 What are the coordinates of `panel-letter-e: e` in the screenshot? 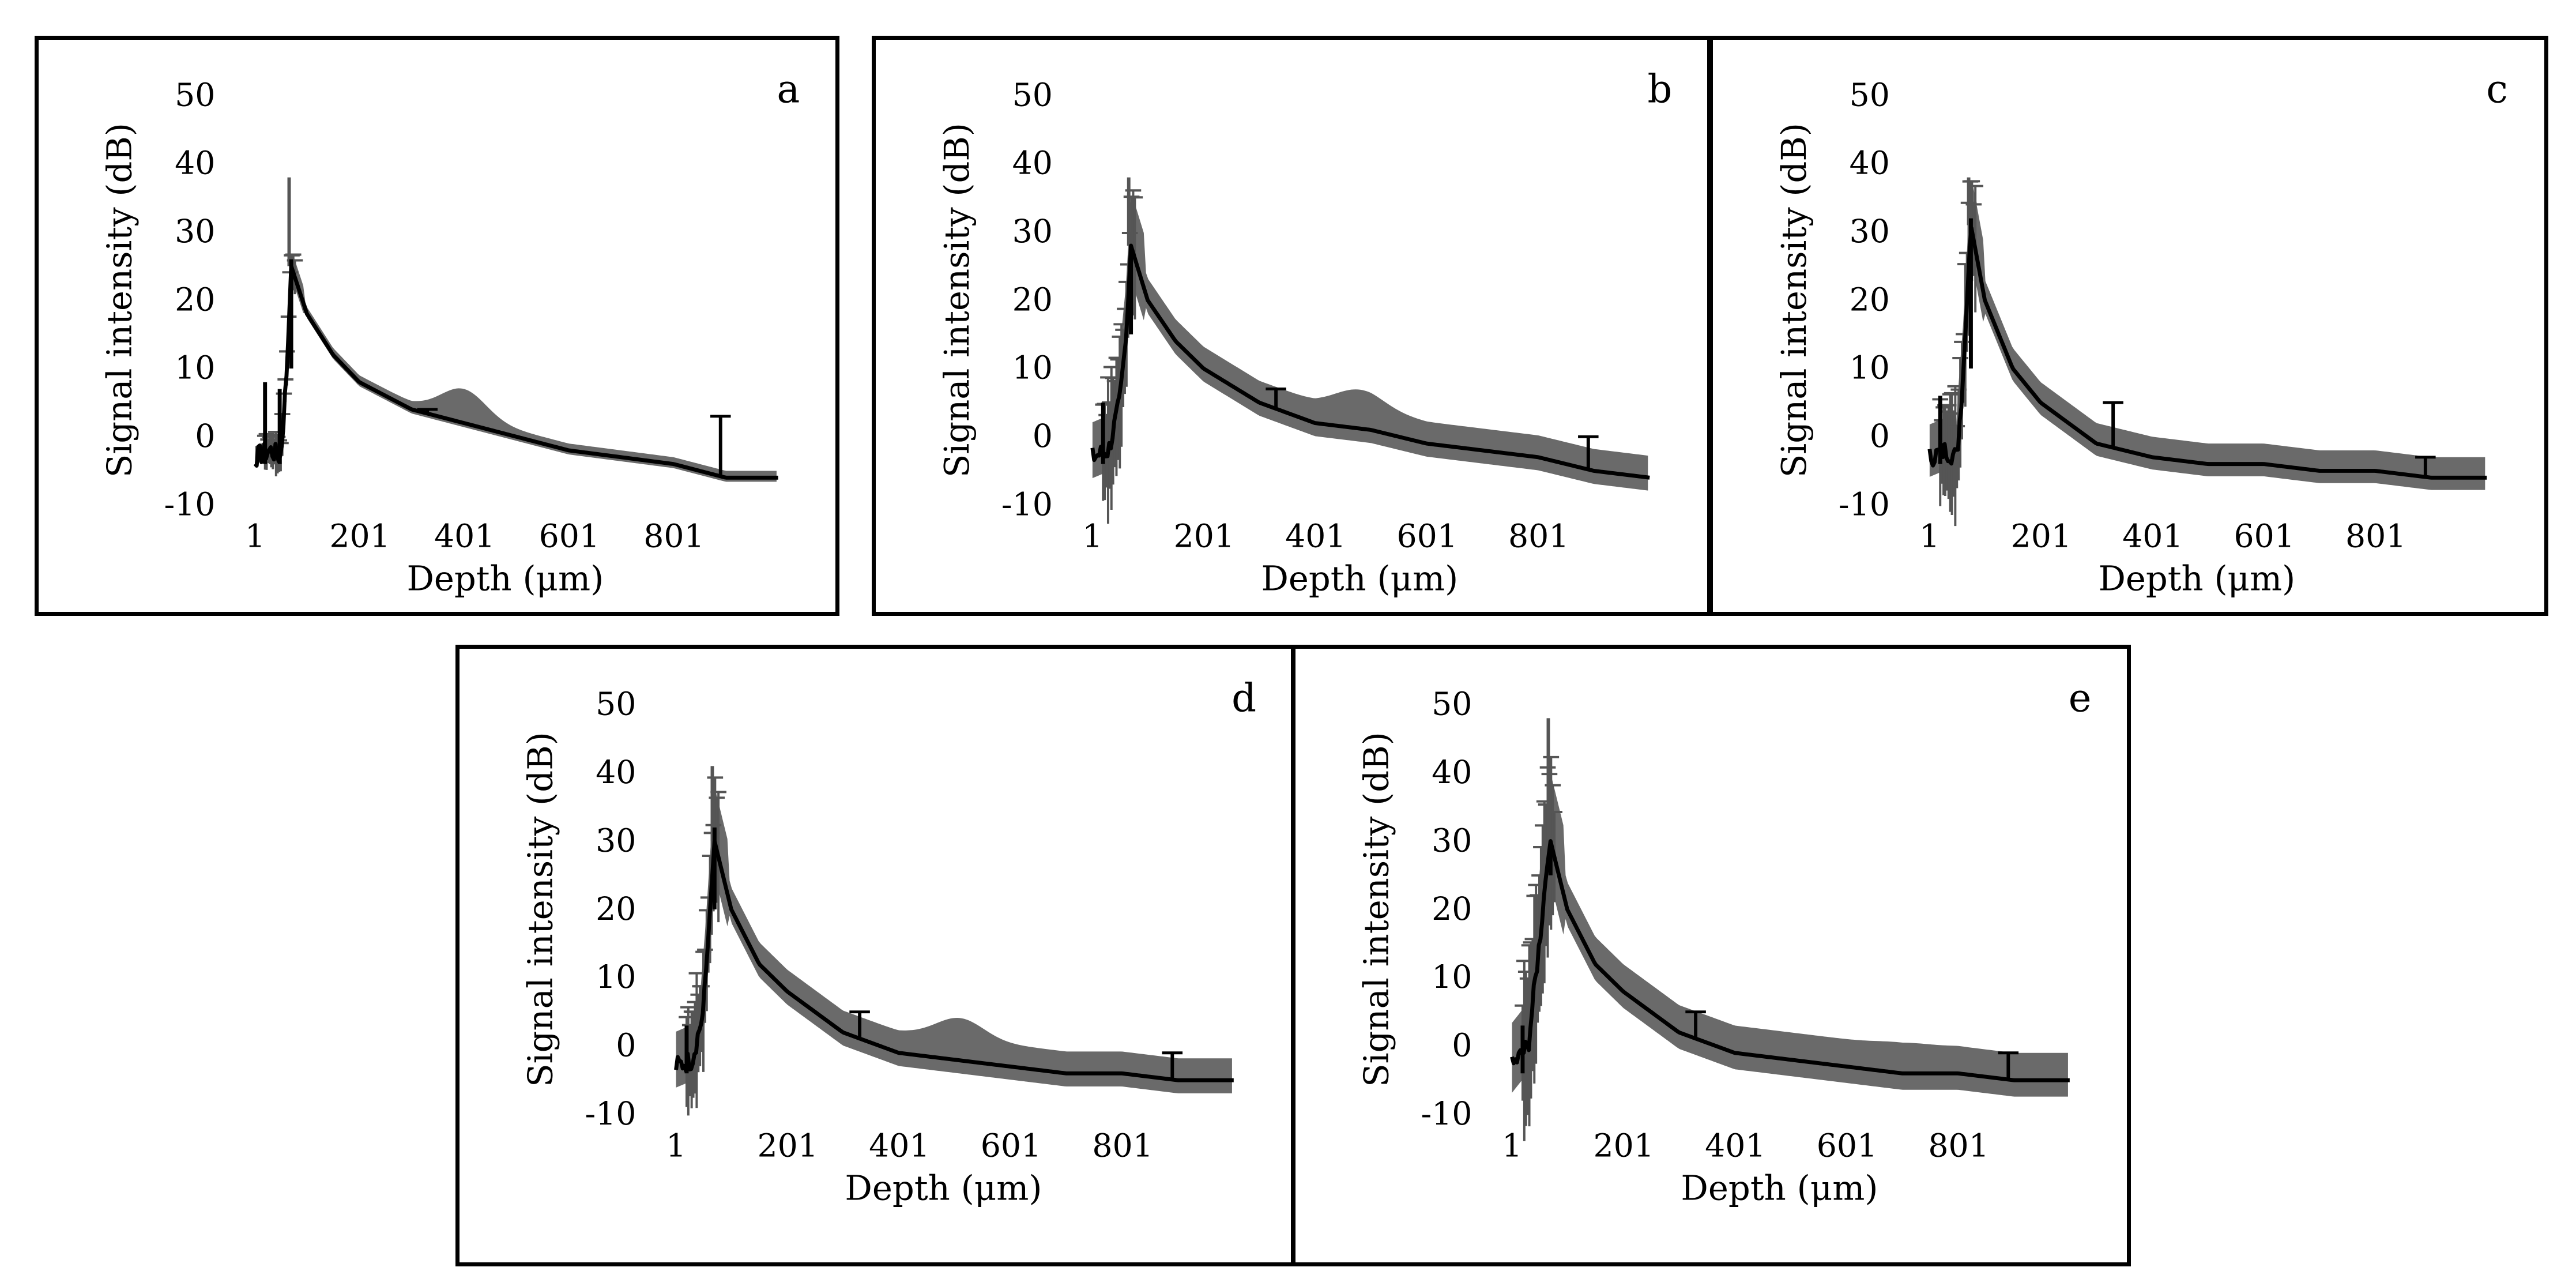 It's located at (2080, 699).